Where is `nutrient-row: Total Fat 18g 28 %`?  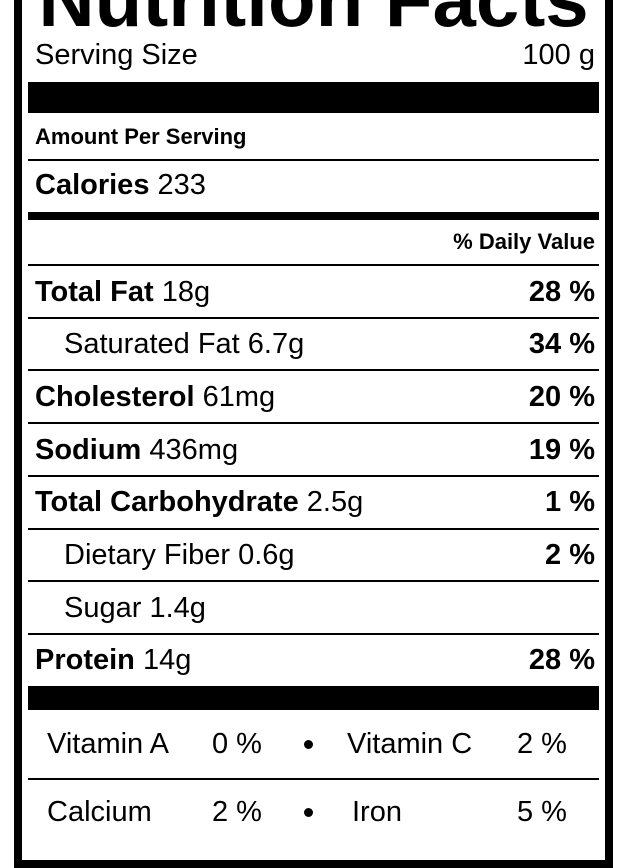
nutrient-row: Total Fat 18g 28 % is located at coordinates (315, 292).